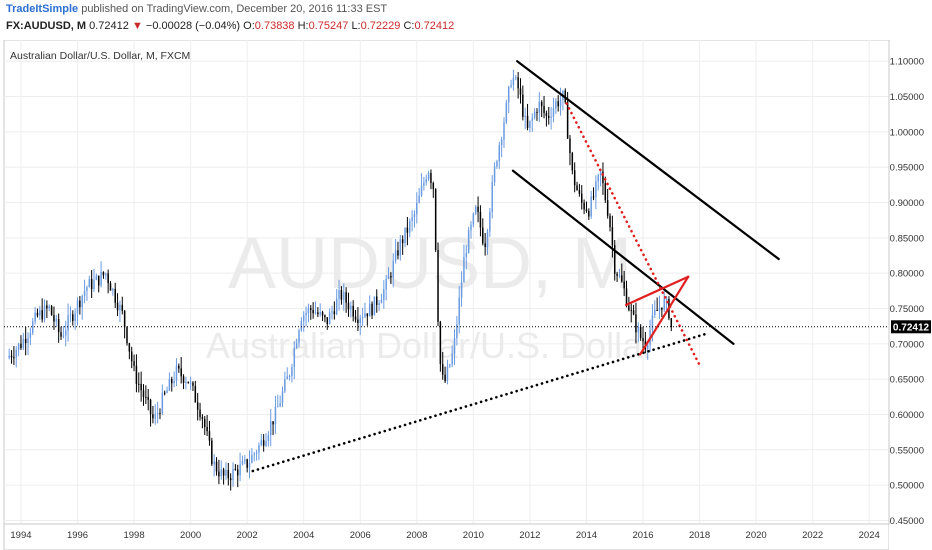 Image resolution: width=932 pixels, height=550 pixels. What do you see at coordinates (274, 26) in the screenshot?
I see `open-value: 0.73838` at bounding box center [274, 26].